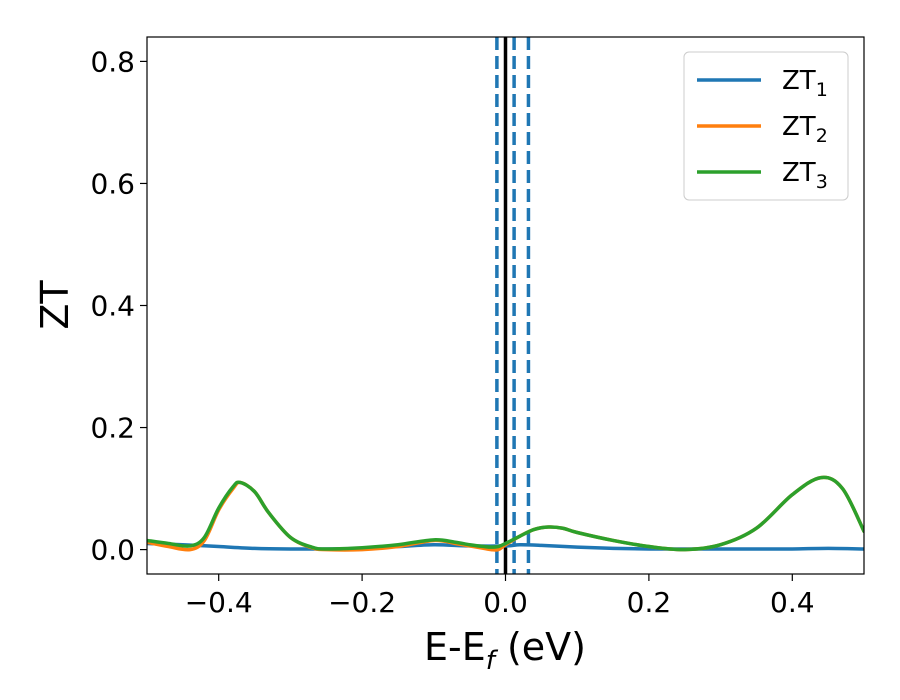  Describe the element at coordinates (112, 306) in the screenshot. I see `y-tick-label: 0.4` at that location.